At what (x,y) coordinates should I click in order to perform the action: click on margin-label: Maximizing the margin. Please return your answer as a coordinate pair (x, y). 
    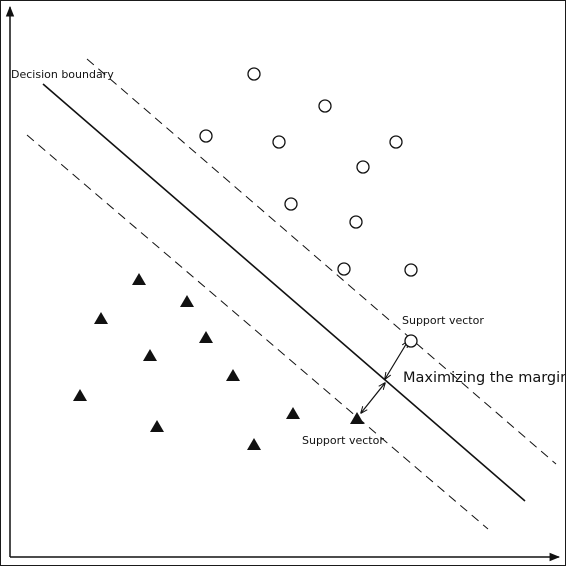
    Looking at the image, I should click on (484, 378).